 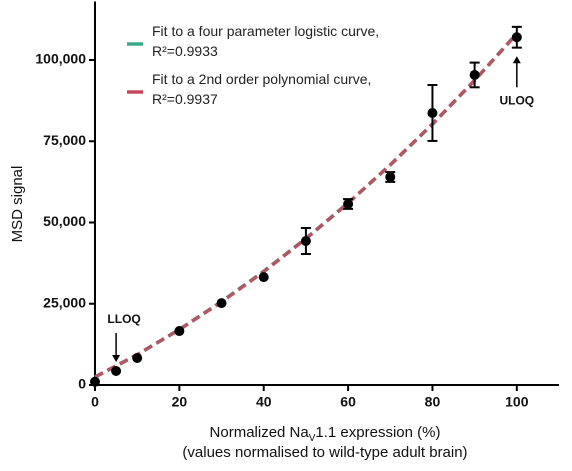 What do you see at coordinates (517, 402) in the screenshot?
I see `x-tick-label: 100` at bounding box center [517, 402].